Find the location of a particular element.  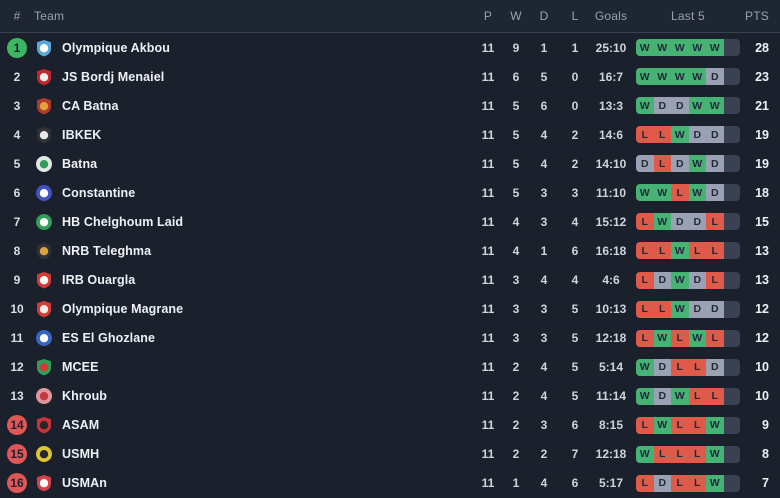

rank-cell: 1 is located at coordinates (17, 47).